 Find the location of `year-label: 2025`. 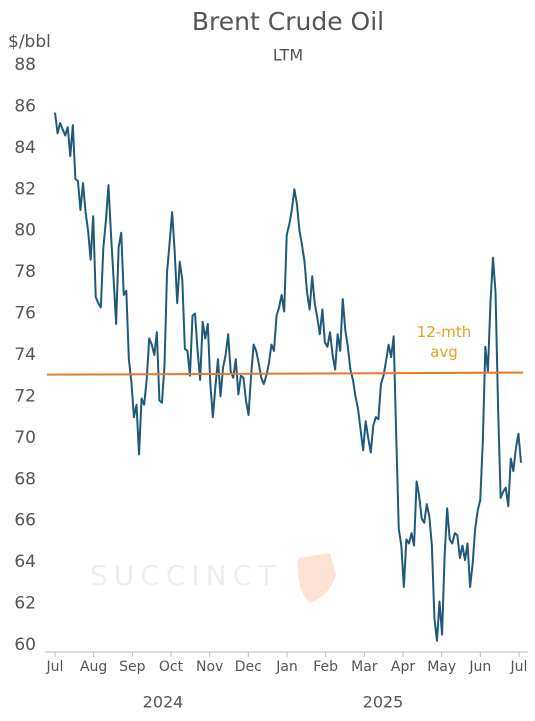

year-label: 2025 is located at coordinates (383, 702).